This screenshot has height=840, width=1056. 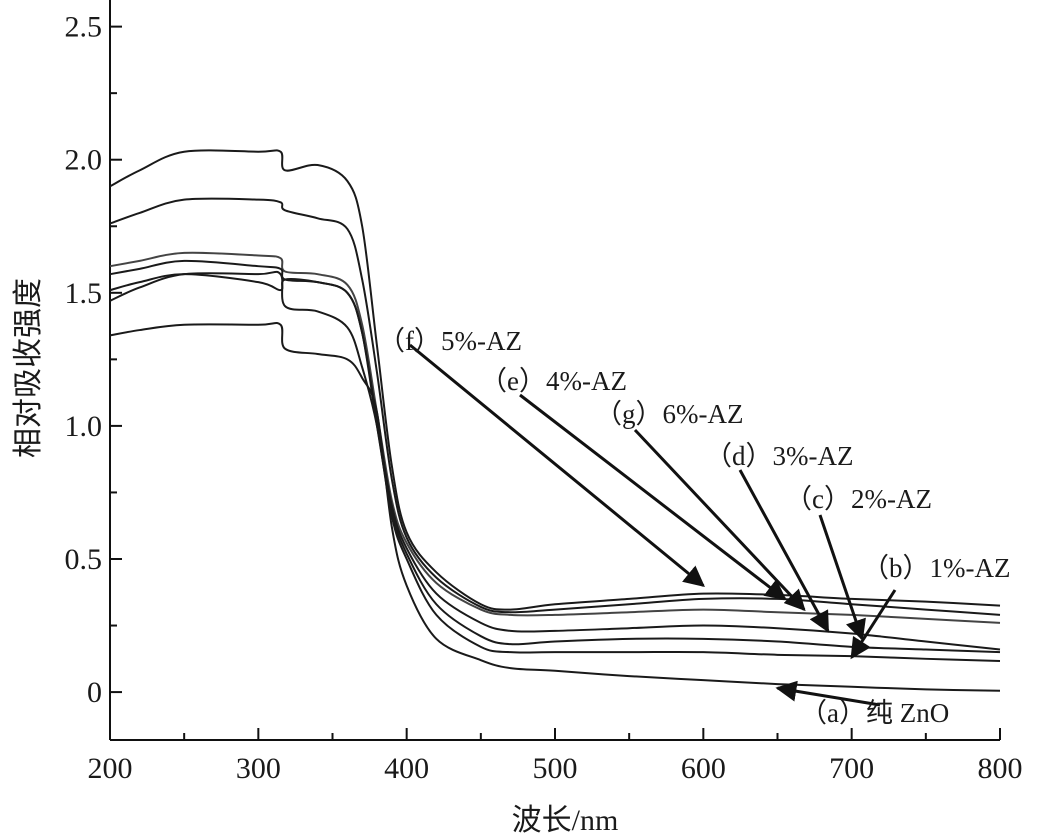 I want to click on annotation-label: （a）纯 ZnO, so click(x=874, y=713).